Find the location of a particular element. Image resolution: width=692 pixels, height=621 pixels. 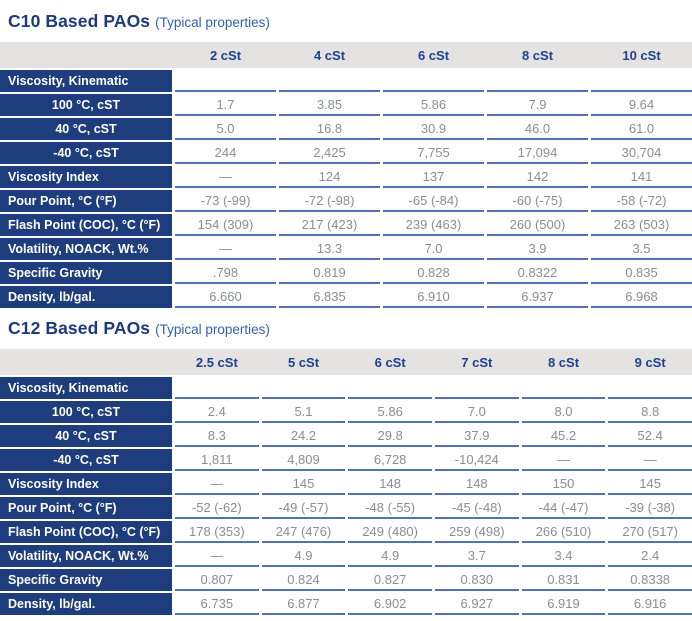

data-cell: 0.827 is located at coordinates (390, 580).